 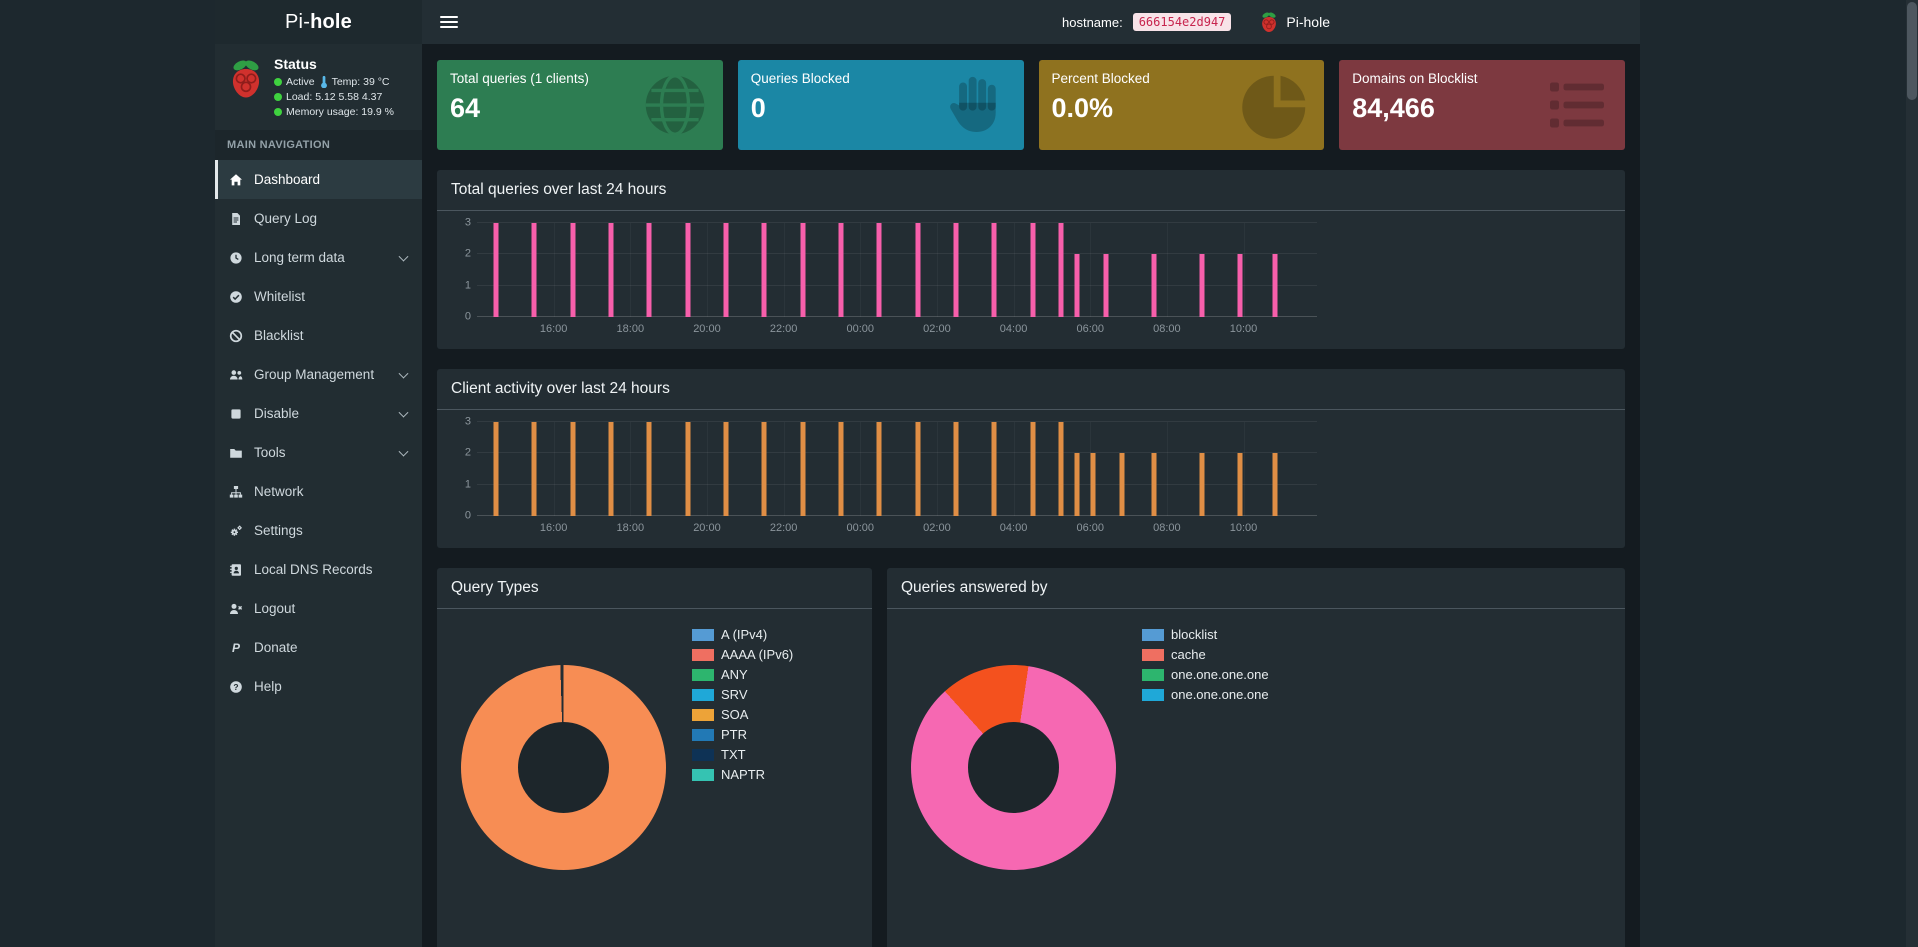 What do you see at coordinates (1100, 78) in the screenshot?
I see `card-title: Percent Blocked` at bounding box center [1100, 78].